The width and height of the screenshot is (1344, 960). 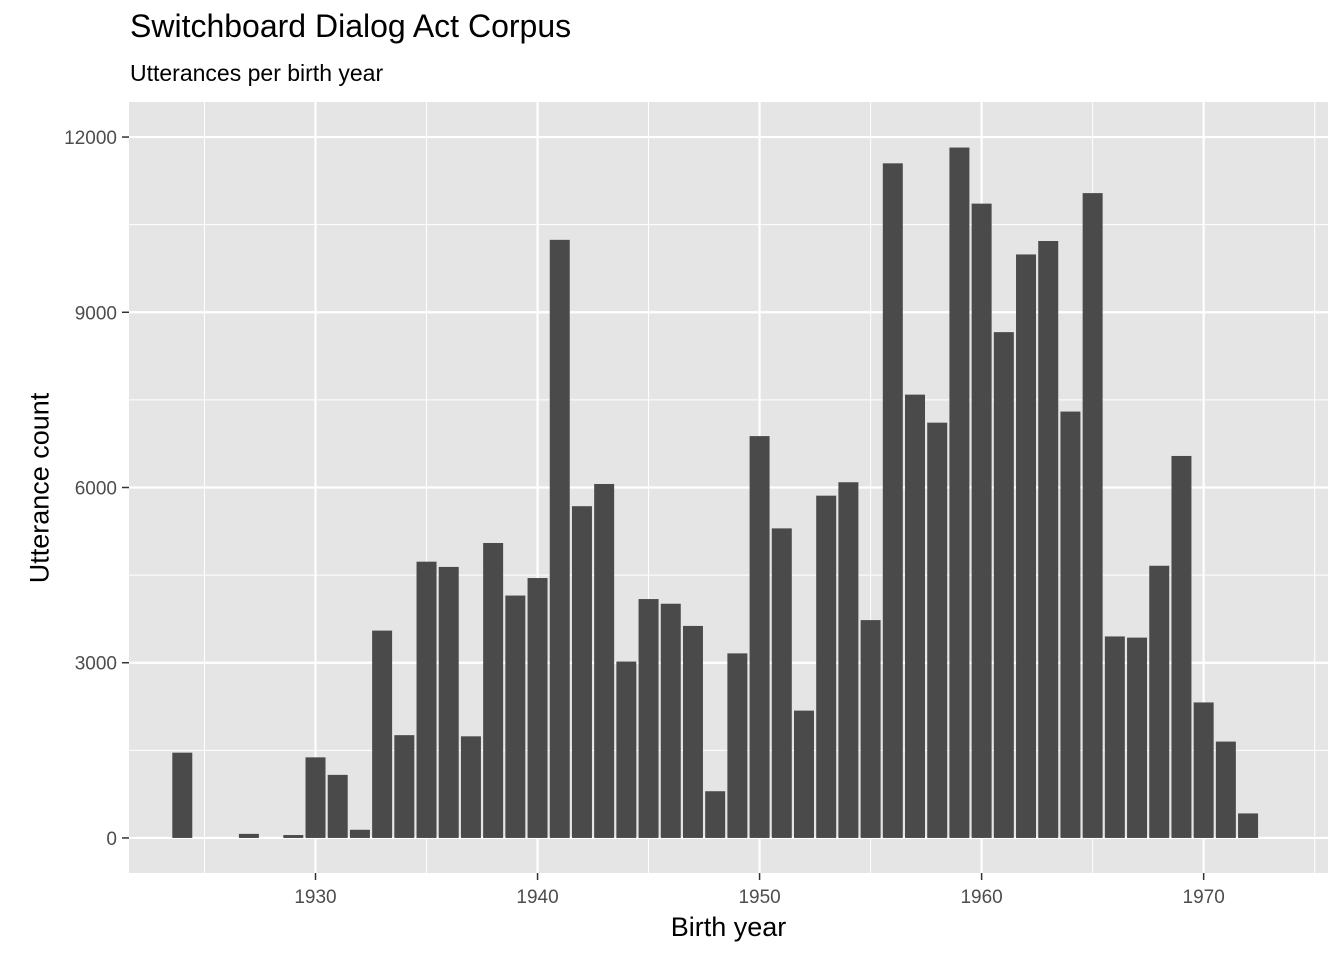 I want to click on bar-1947, so click(x=692, y=731).